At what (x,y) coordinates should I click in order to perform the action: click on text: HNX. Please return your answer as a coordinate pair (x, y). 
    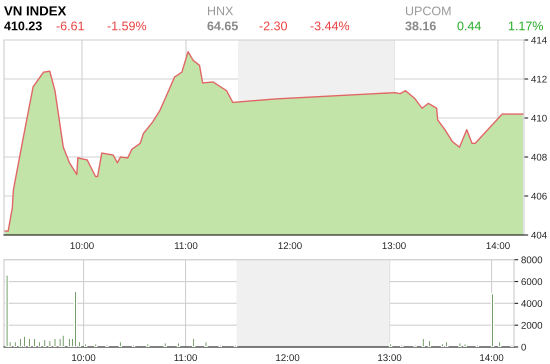
    Looking at the image, I should click on (221, 11).